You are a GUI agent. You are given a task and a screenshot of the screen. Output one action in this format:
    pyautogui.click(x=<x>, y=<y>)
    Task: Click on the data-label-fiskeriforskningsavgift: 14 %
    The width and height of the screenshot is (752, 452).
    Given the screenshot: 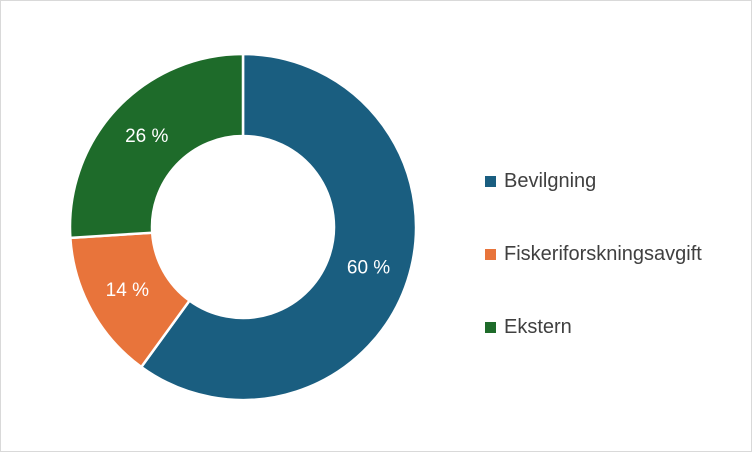 What is the action you would take?
    pyautogui.click(x=127, y=290)
    